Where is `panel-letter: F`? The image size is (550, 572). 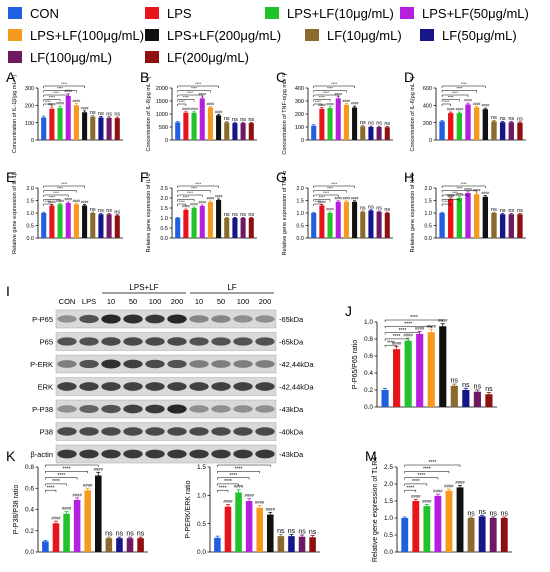
panel-letter: F is located at coordinates (144, 177).